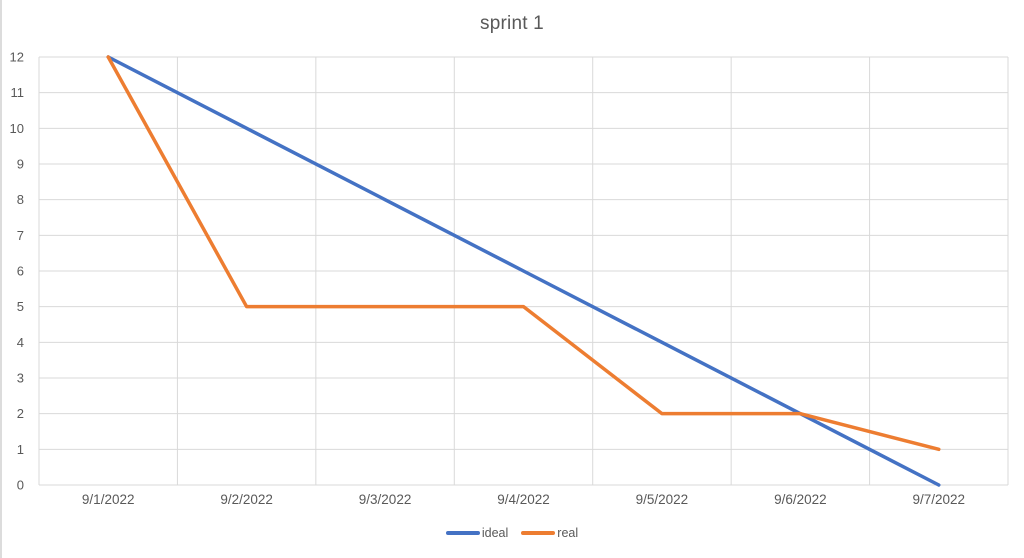 The width and height of the screenshot is (1024, 558). Describe the element at coordinates (20, 485) in the screenshot. I see `y-tick-label-0: 0` at that location.